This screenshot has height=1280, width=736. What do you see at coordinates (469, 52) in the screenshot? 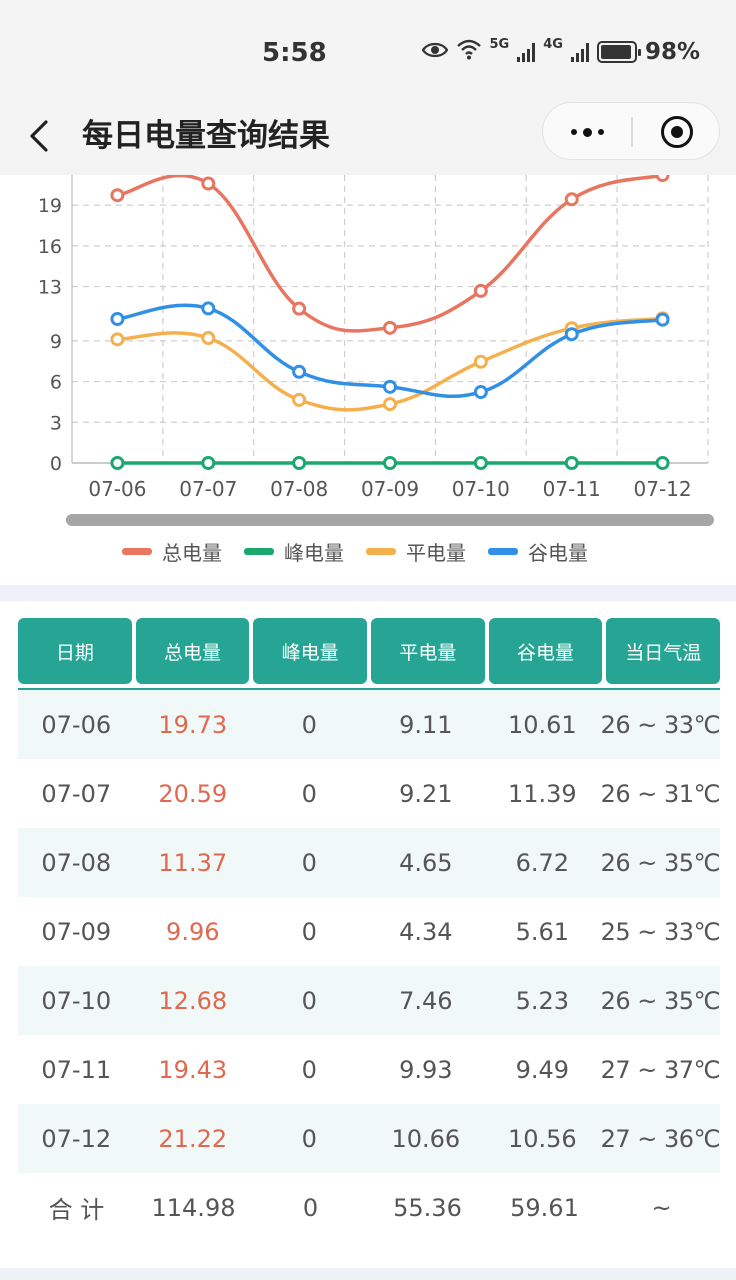
I see `wifi-icon` at bounding box center [469, 52].